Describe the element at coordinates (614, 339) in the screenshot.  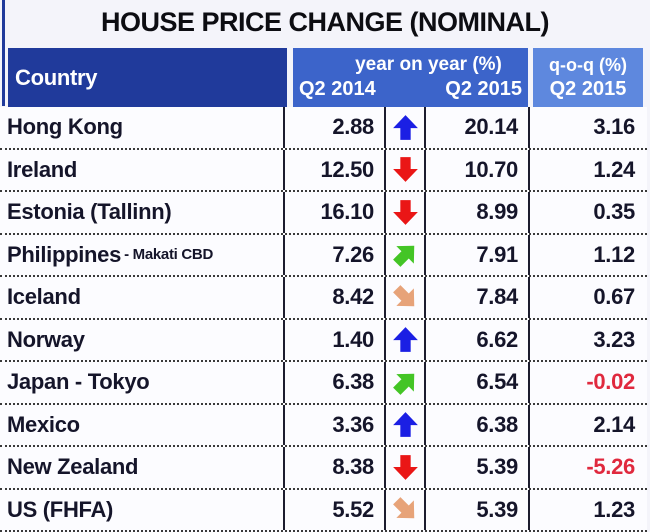
I see `value-cell-qoq: 3.23` at that location.